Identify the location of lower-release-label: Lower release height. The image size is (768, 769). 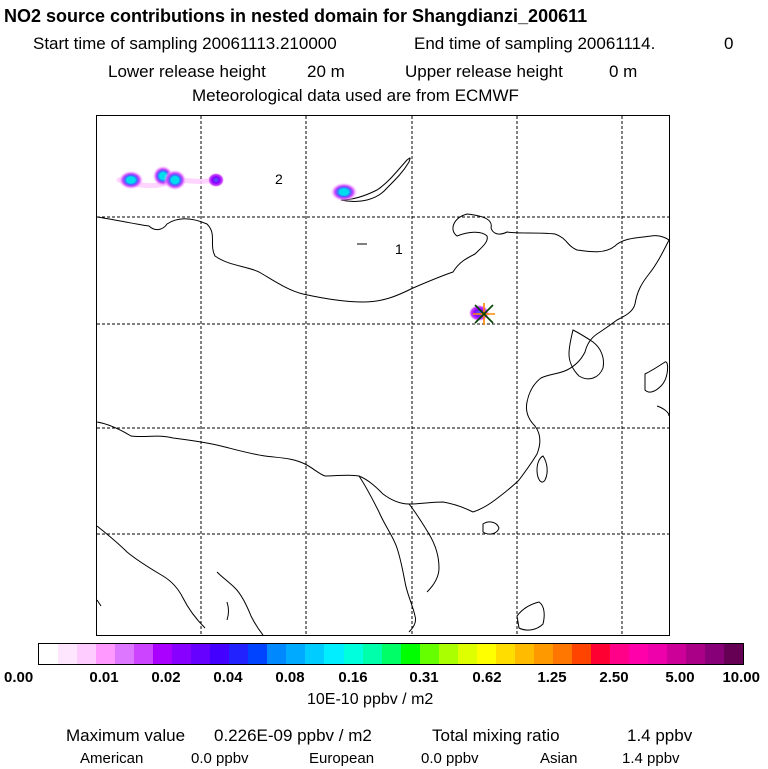
(187, 71).